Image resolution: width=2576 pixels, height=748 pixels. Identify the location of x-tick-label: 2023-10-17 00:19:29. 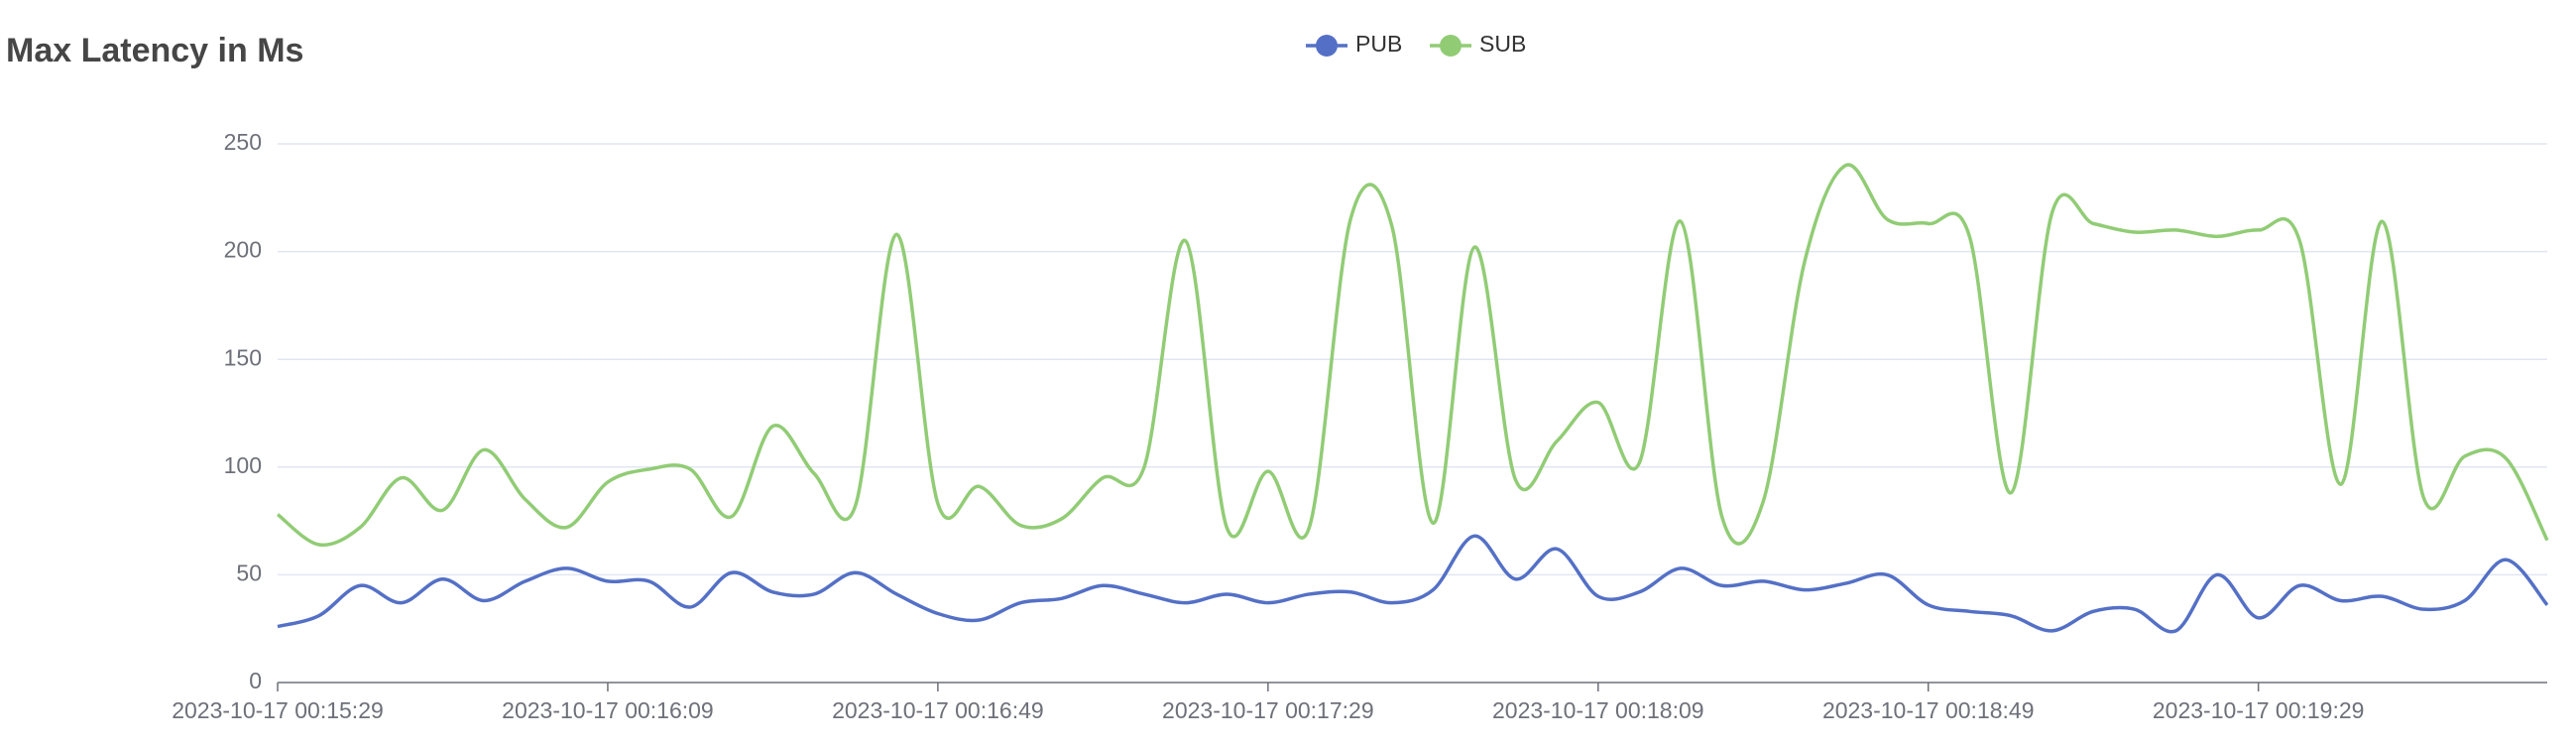
(2259, 710).